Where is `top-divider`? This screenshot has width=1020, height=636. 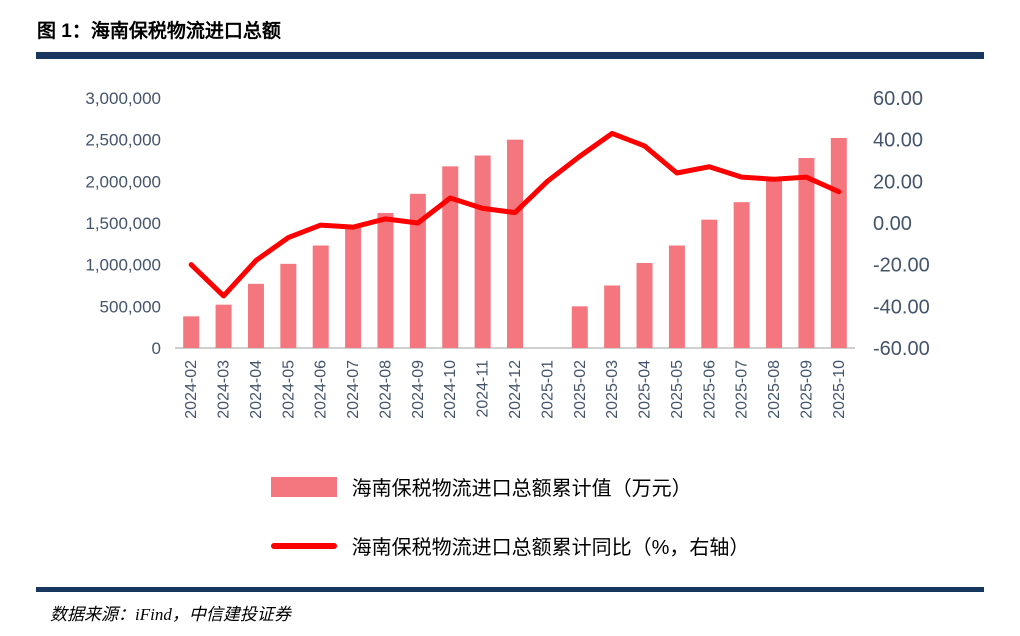
top-divider is located at coordinates (510, 55).